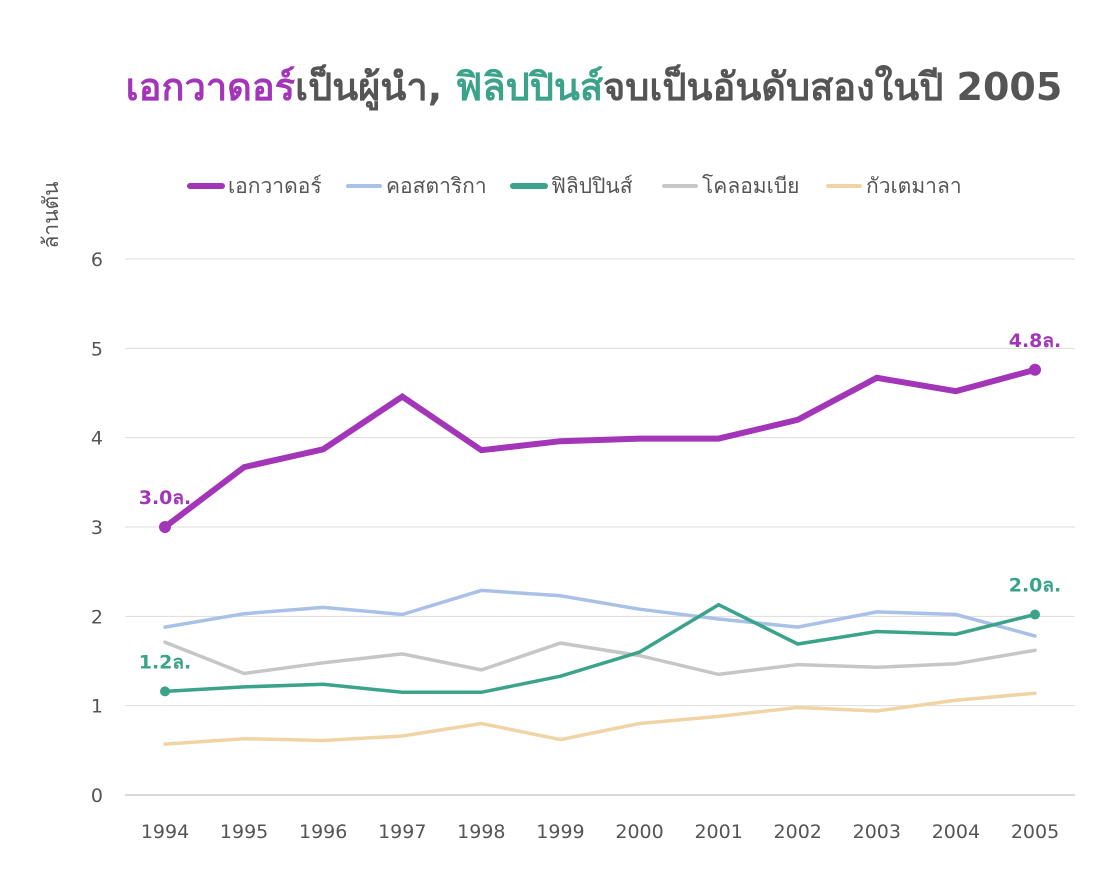  What do you see at coordinates (51, 214) in the screenshot?
I see `y-axis-label: ล้านตัน` at bounding box center [51, 214].